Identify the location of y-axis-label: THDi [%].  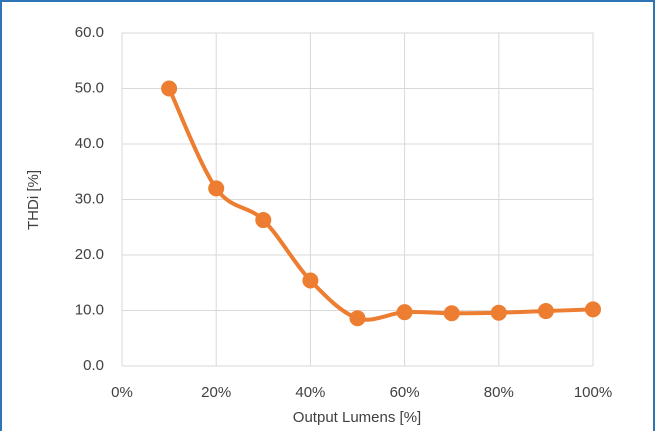
(33, 200).